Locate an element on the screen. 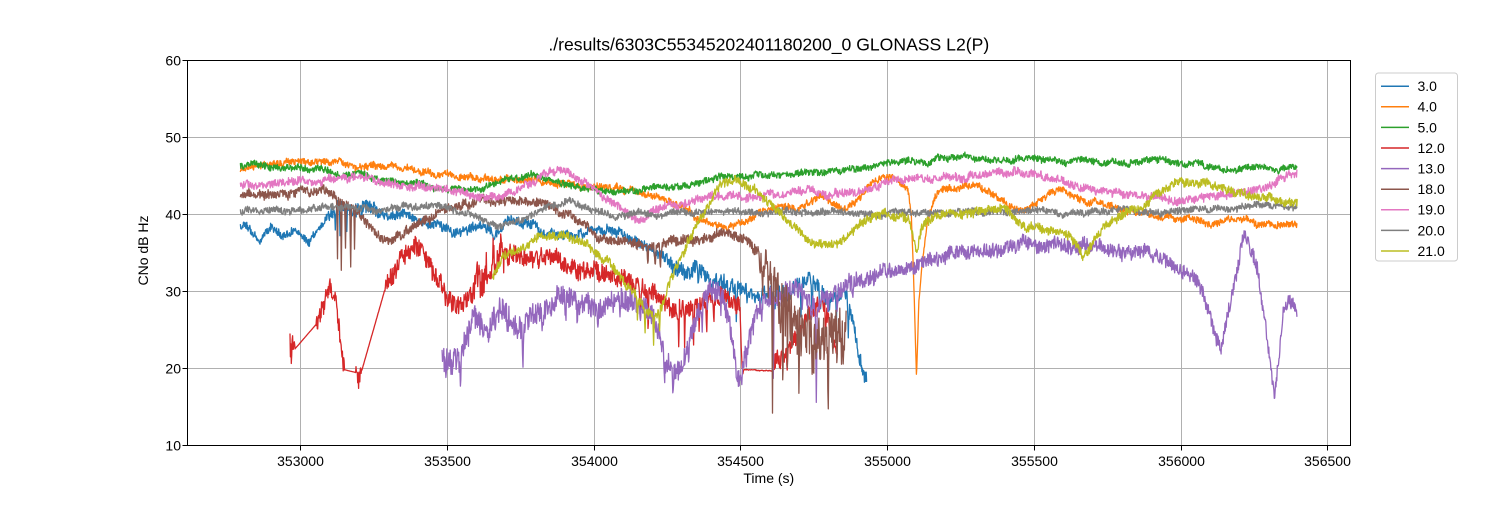  svg-text: 13.0 is located at coordinates (1431, 169).